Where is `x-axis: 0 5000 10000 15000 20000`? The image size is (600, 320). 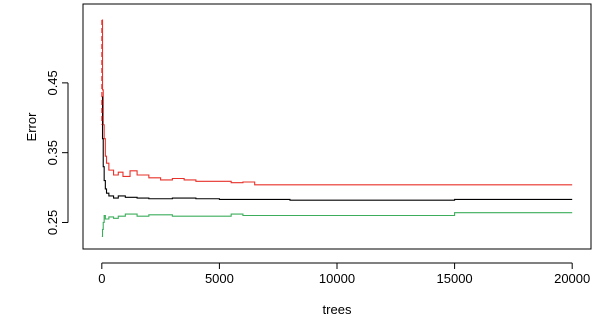 x-axis: 0 5000 10000 15000 20000 is located at coordinates (344, 274).